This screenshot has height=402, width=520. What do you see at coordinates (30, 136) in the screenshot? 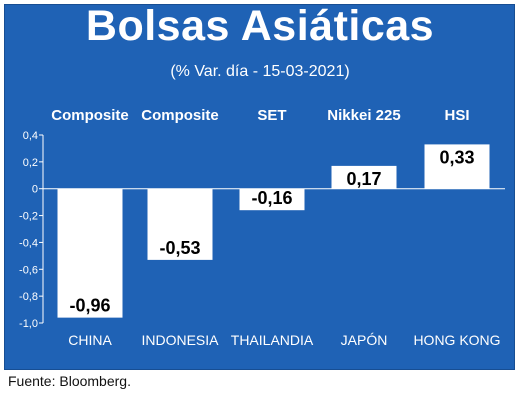
I see `y-tick-label: 0,4` at bounding box center [30, 136].